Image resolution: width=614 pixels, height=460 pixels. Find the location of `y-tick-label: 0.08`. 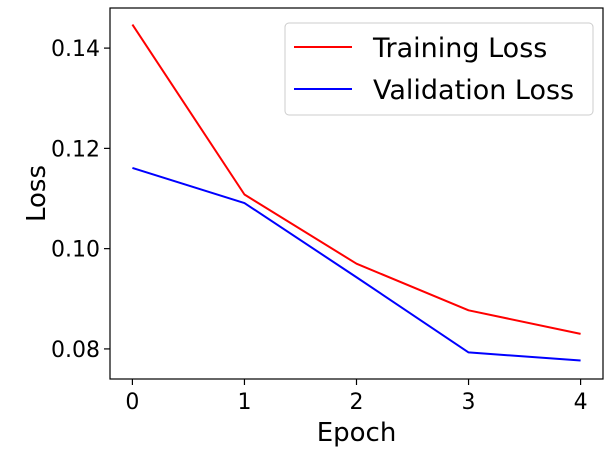

y-tick-label: 0.08 is located at coordinates (75, 350).